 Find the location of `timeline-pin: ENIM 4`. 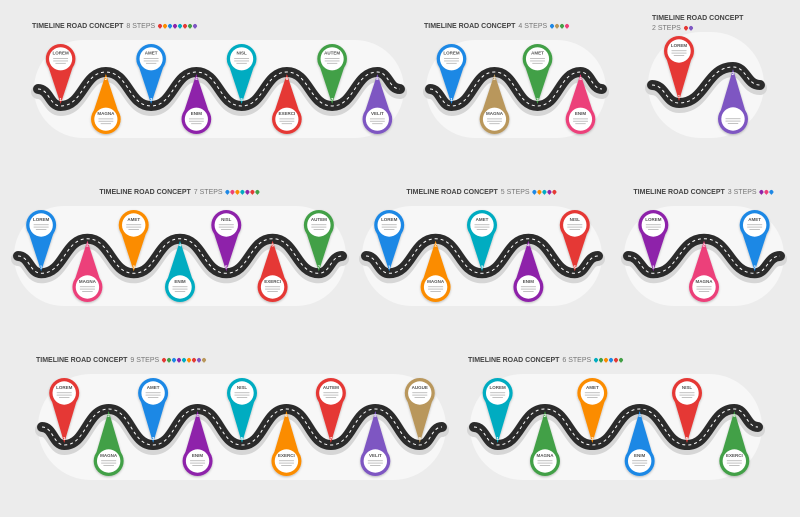

timeline-pin: ENIM 4 is located at coordinates (180, 271).